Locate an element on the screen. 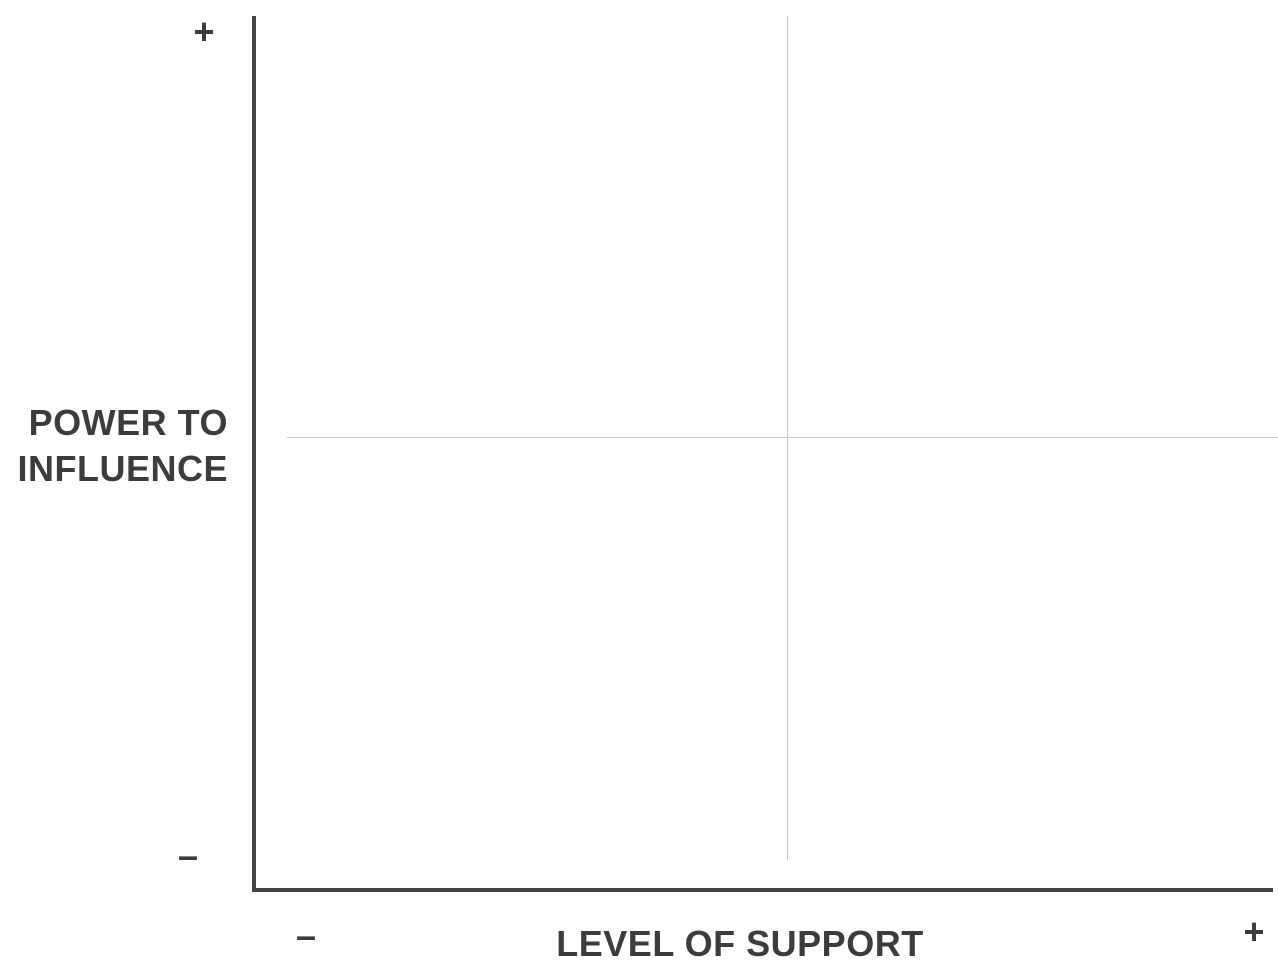 The height and width of the screenshot is (965, 1278). y-axis-line is located at coordinates (254, 454).